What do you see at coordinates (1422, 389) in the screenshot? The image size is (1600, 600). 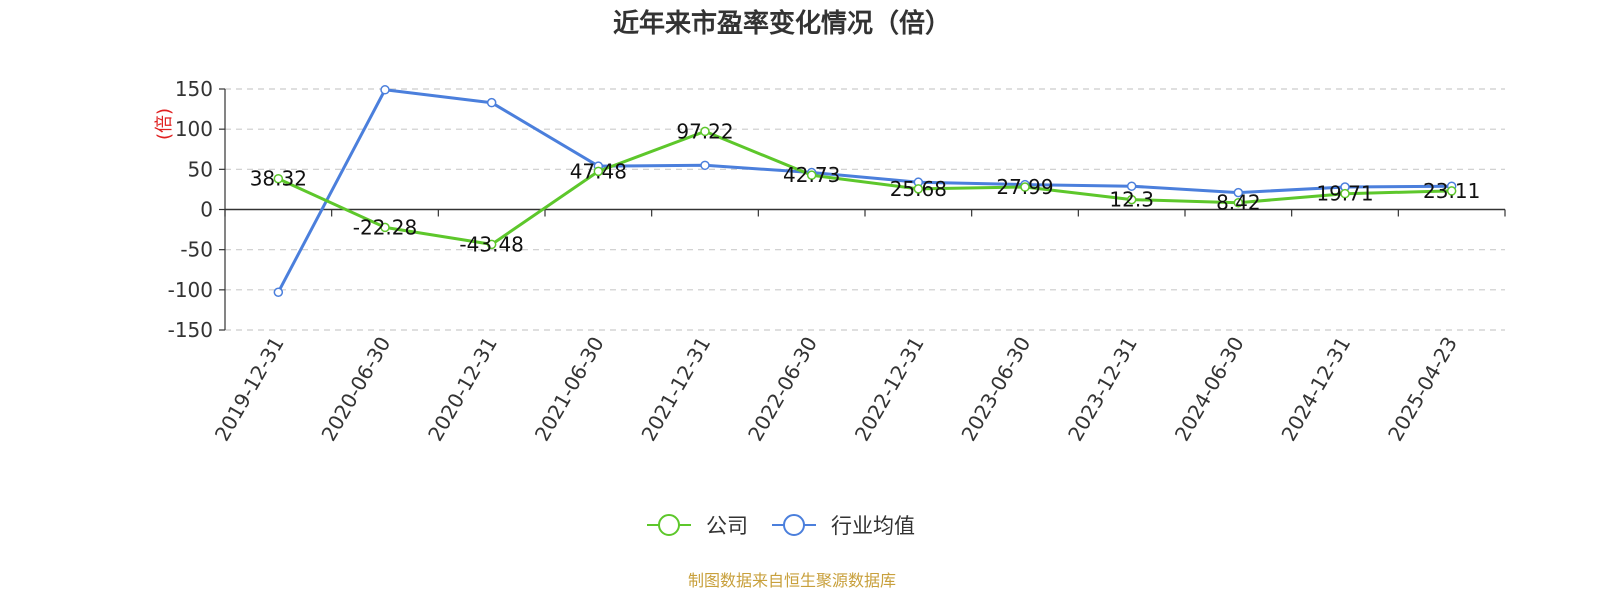 I see `x-tick-label: 2025-04-23` at bounding box center [1422, 389].